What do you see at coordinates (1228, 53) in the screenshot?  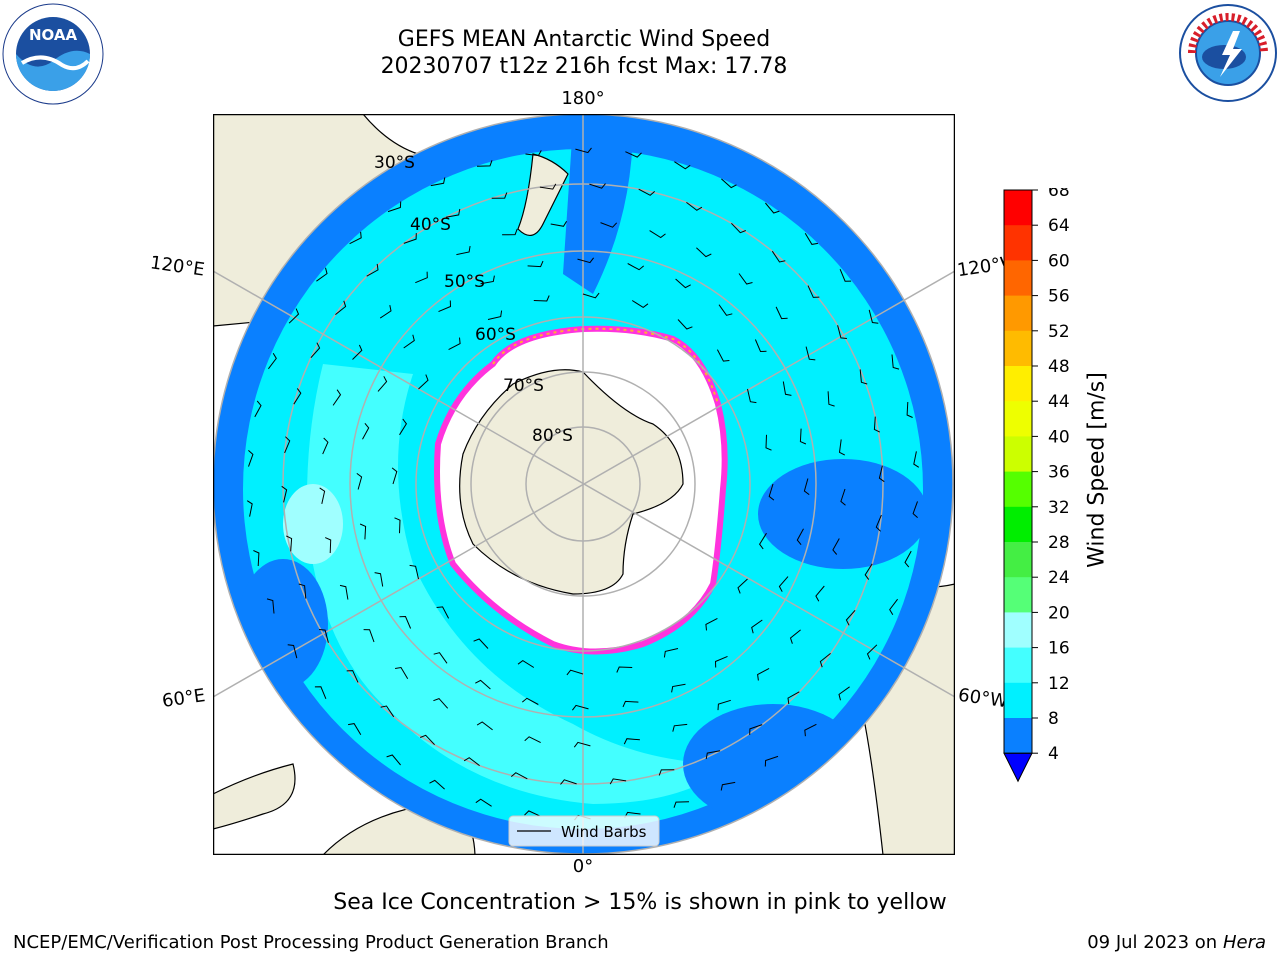 I see `nws-logo` at bounding box center [1228, 53].